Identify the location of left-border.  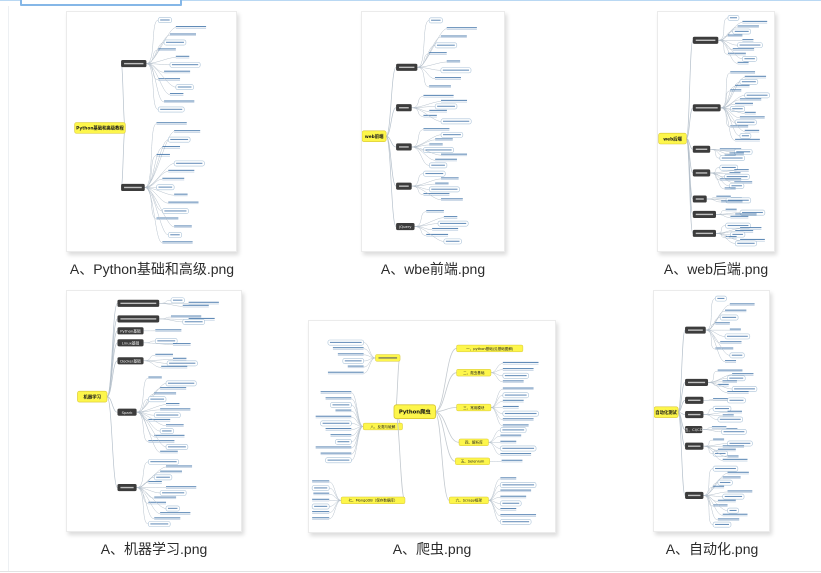
(8, 289).